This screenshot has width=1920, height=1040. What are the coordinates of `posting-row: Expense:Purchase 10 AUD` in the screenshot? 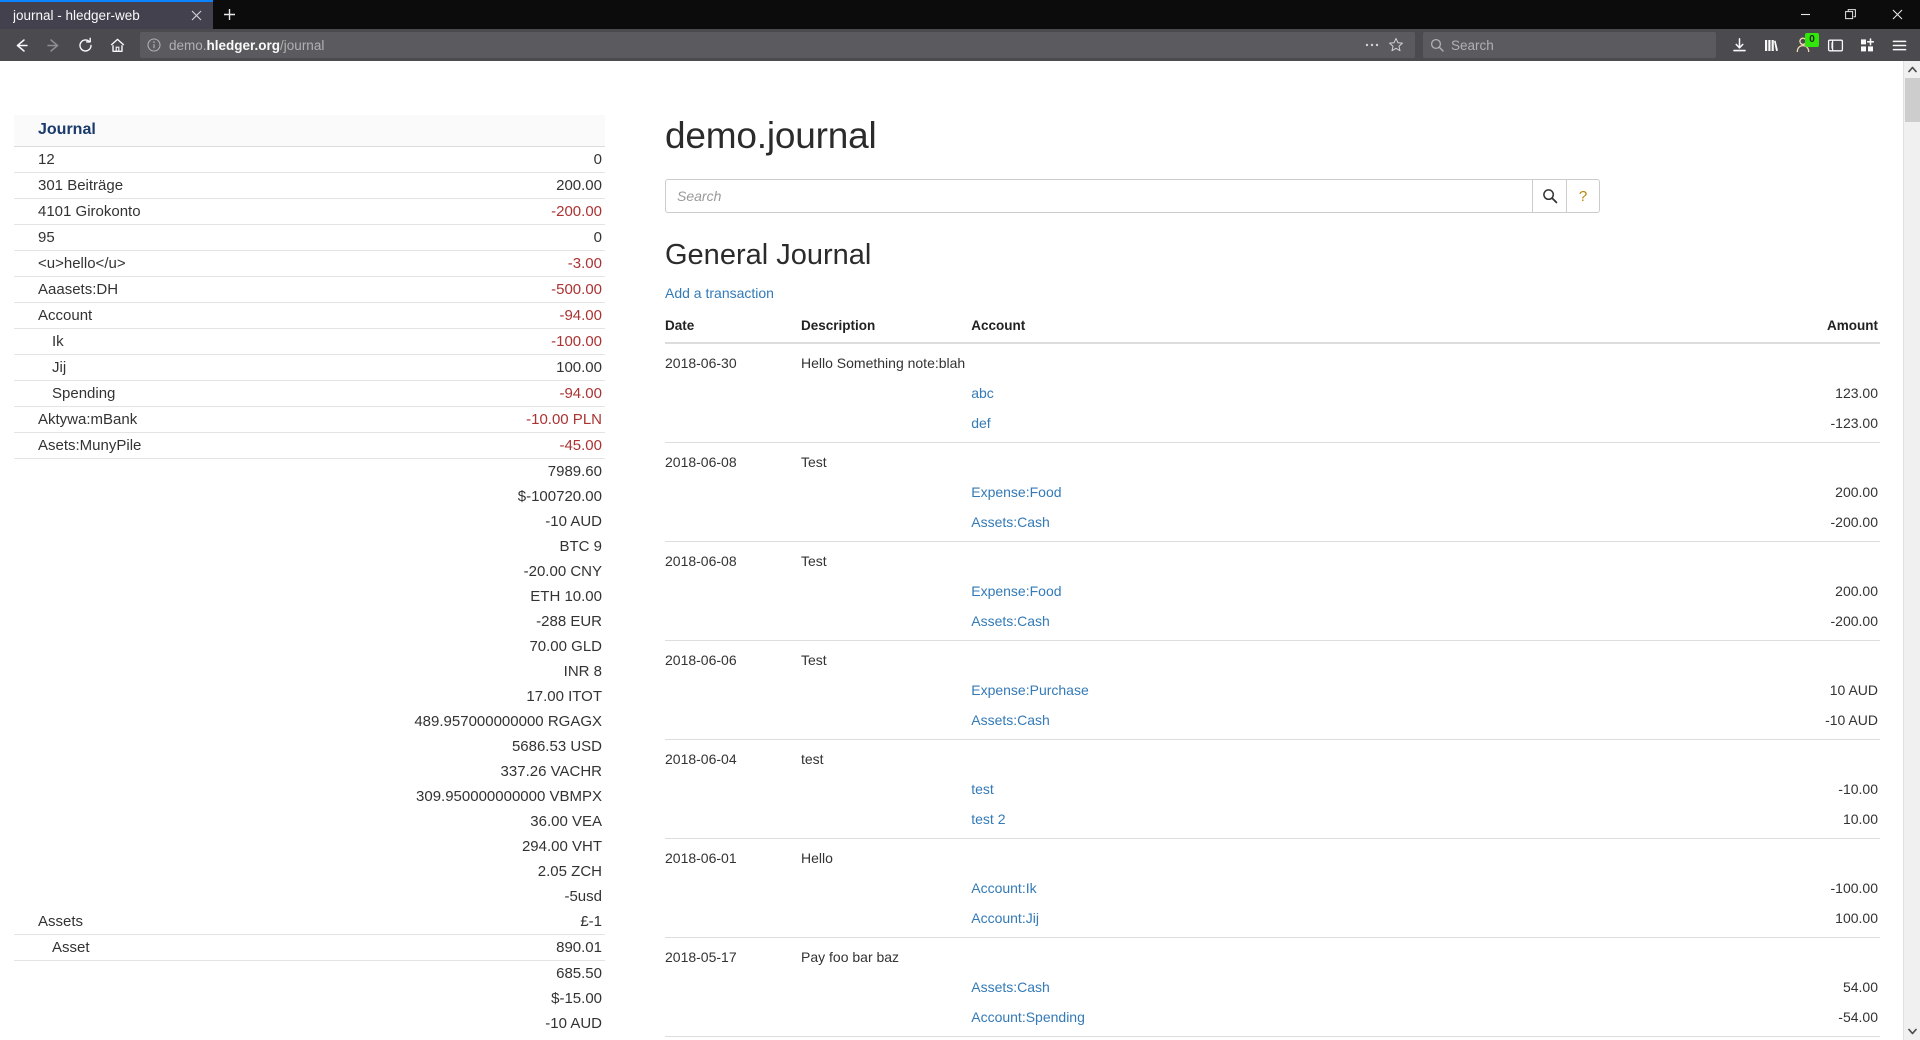 It's located at (1272, 690).